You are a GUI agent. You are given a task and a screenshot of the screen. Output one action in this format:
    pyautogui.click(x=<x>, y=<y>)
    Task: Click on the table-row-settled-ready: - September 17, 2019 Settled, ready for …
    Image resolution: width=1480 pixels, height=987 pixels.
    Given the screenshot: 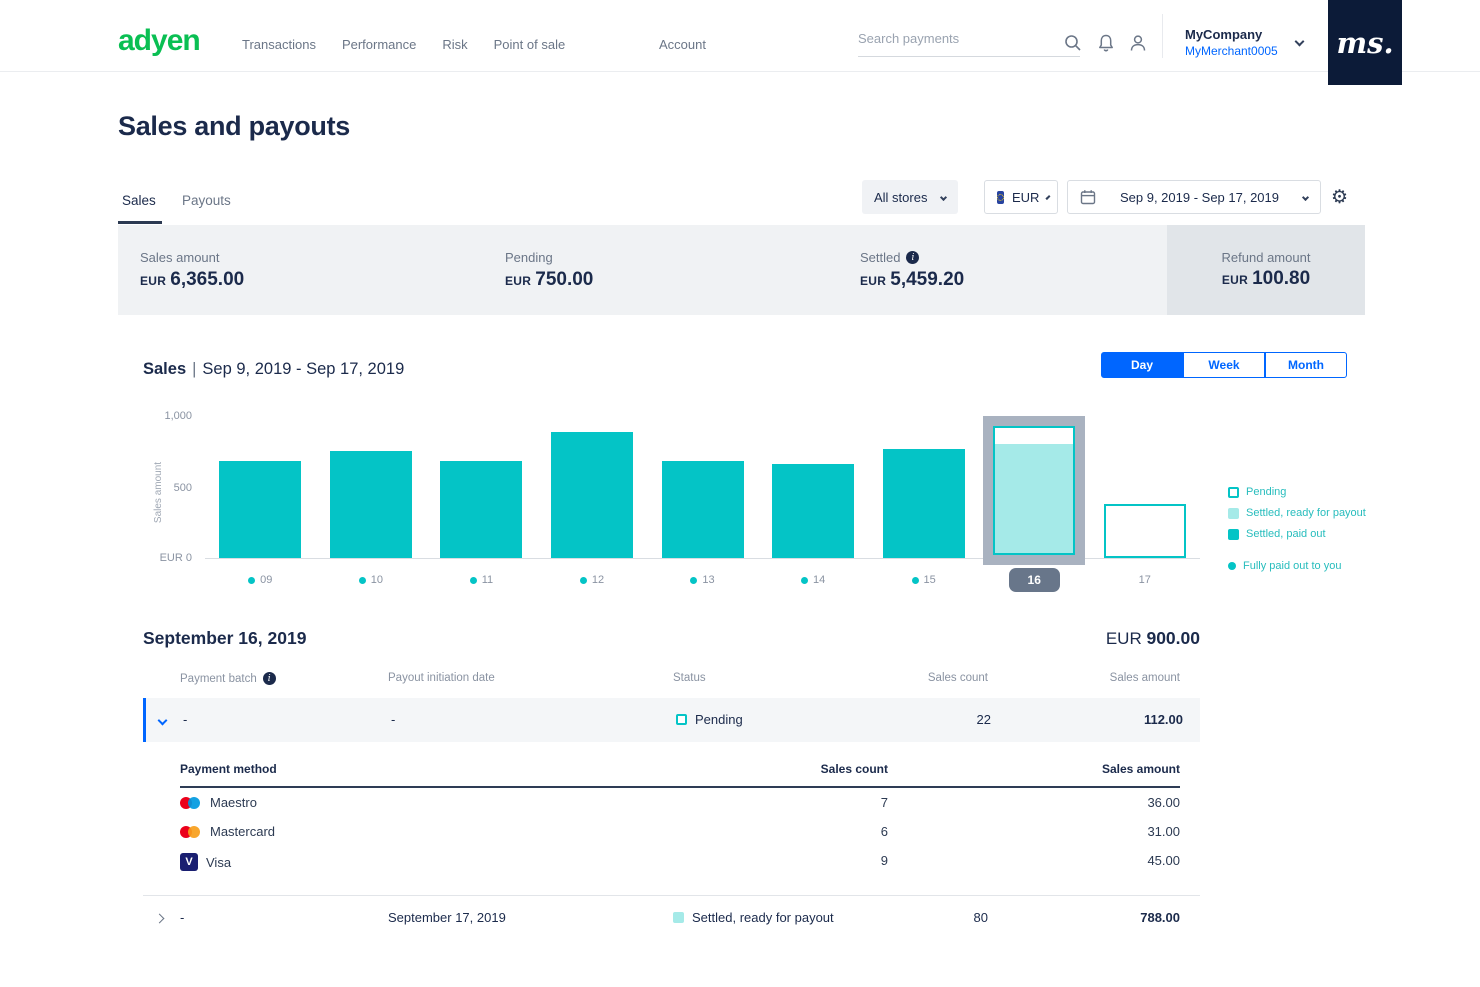 What is the action you would take?
    pyautogui.click(x=671, y=918)
    